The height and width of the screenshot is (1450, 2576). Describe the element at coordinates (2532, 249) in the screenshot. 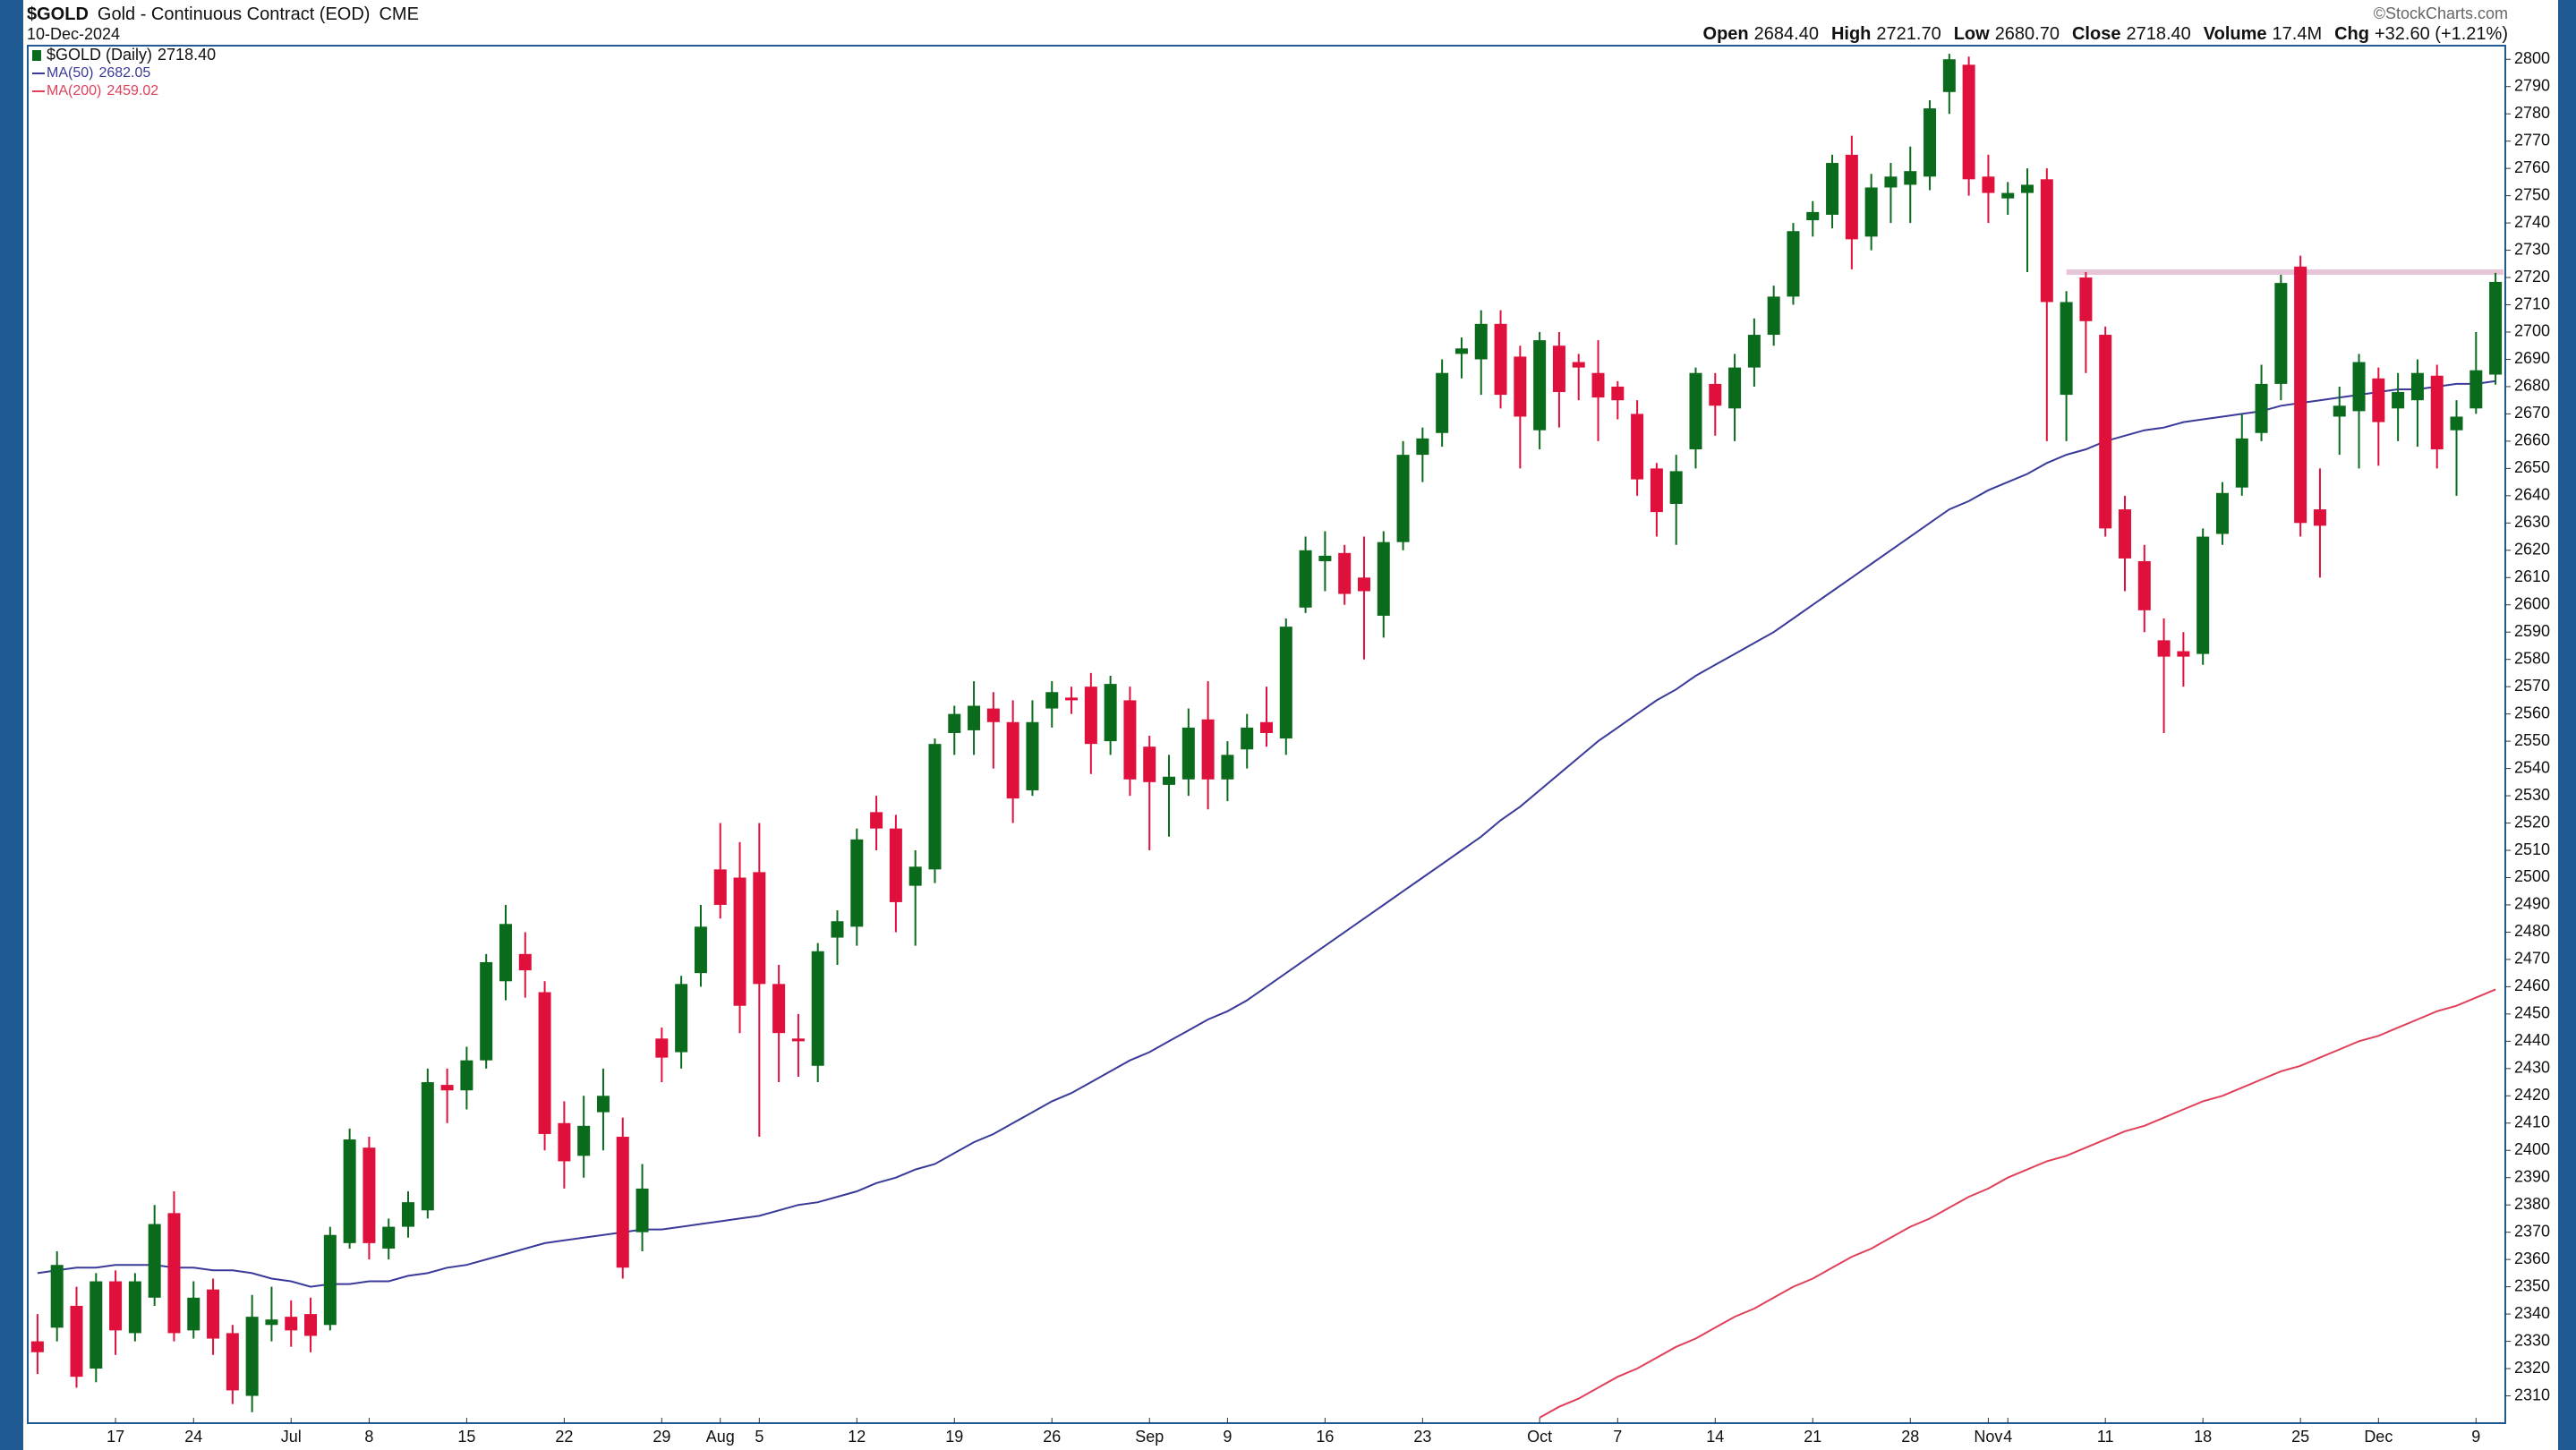

I see `y-tick-label: 2730` at that location.